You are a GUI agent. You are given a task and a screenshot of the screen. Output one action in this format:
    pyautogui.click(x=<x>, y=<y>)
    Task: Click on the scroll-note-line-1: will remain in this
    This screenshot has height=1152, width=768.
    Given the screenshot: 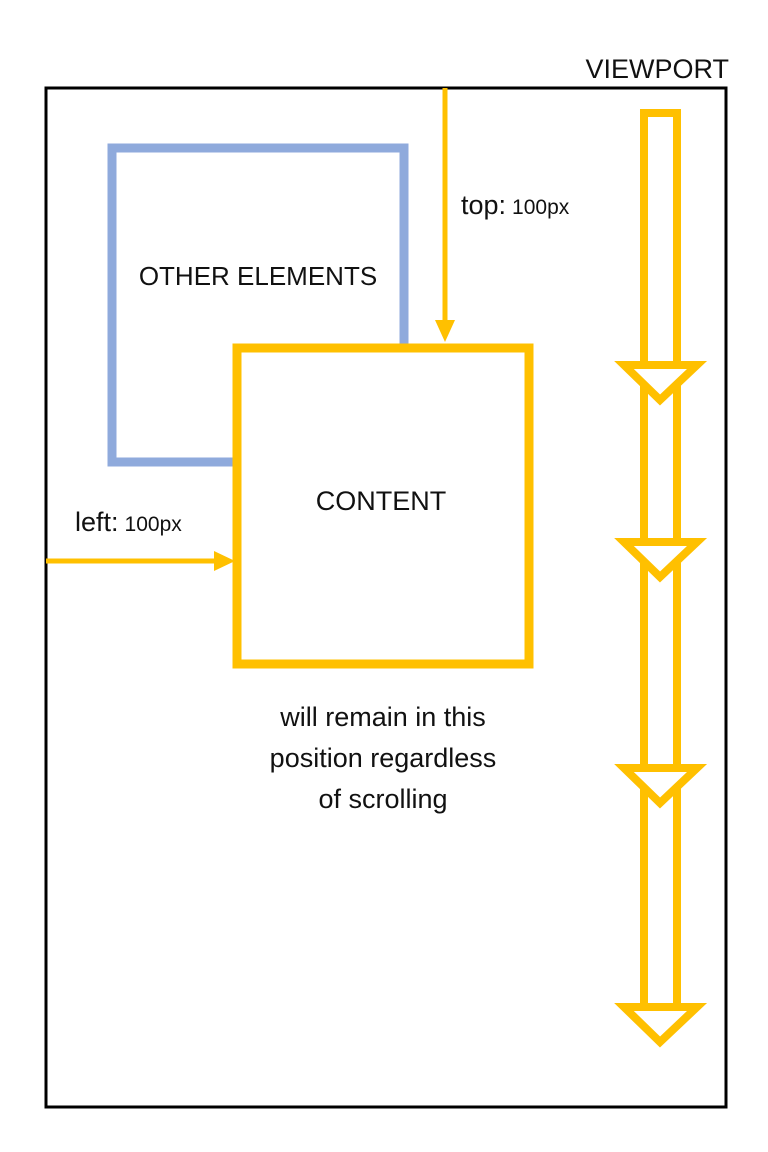 What is the action you would take?
    pyautogui.click(x=382, y=717)
    